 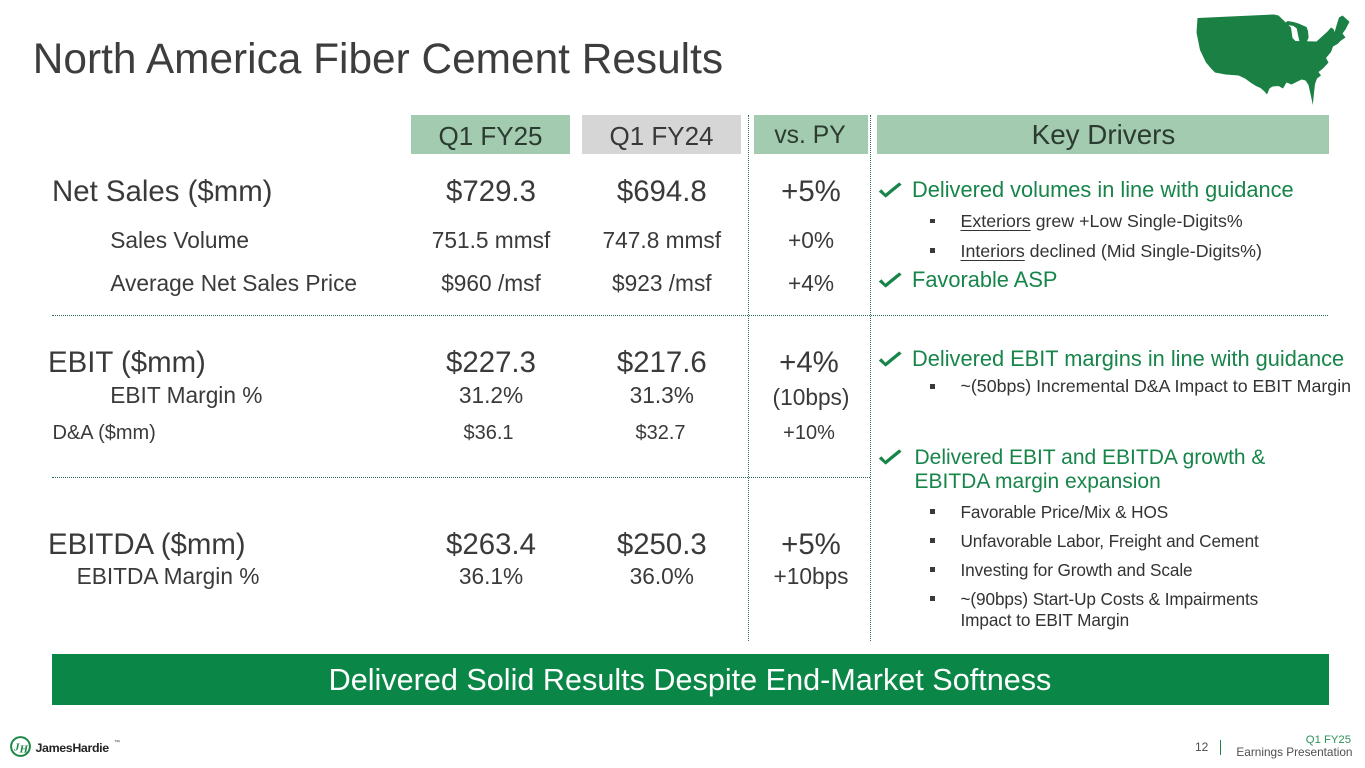 What do you see at coordinates (16, 748) in the screenshot?
I see `svg-text: J` at bounding box center [16, 748].